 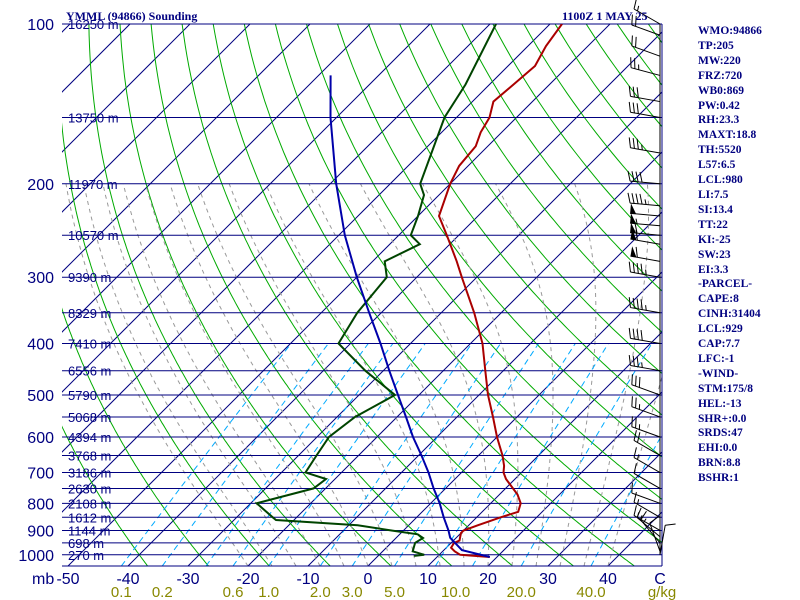 I want to click on temperature-line, so click(x=500, y=291).